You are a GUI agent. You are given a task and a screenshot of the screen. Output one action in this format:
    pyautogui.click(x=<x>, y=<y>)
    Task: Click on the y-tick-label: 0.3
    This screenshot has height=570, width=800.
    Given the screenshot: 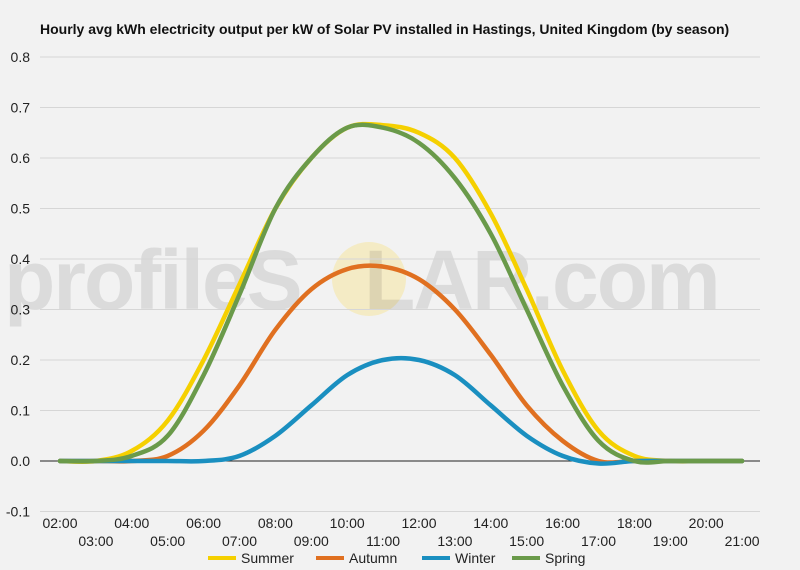 What is the action you would take?
    pyautogui.click(x=21, y=310)
    